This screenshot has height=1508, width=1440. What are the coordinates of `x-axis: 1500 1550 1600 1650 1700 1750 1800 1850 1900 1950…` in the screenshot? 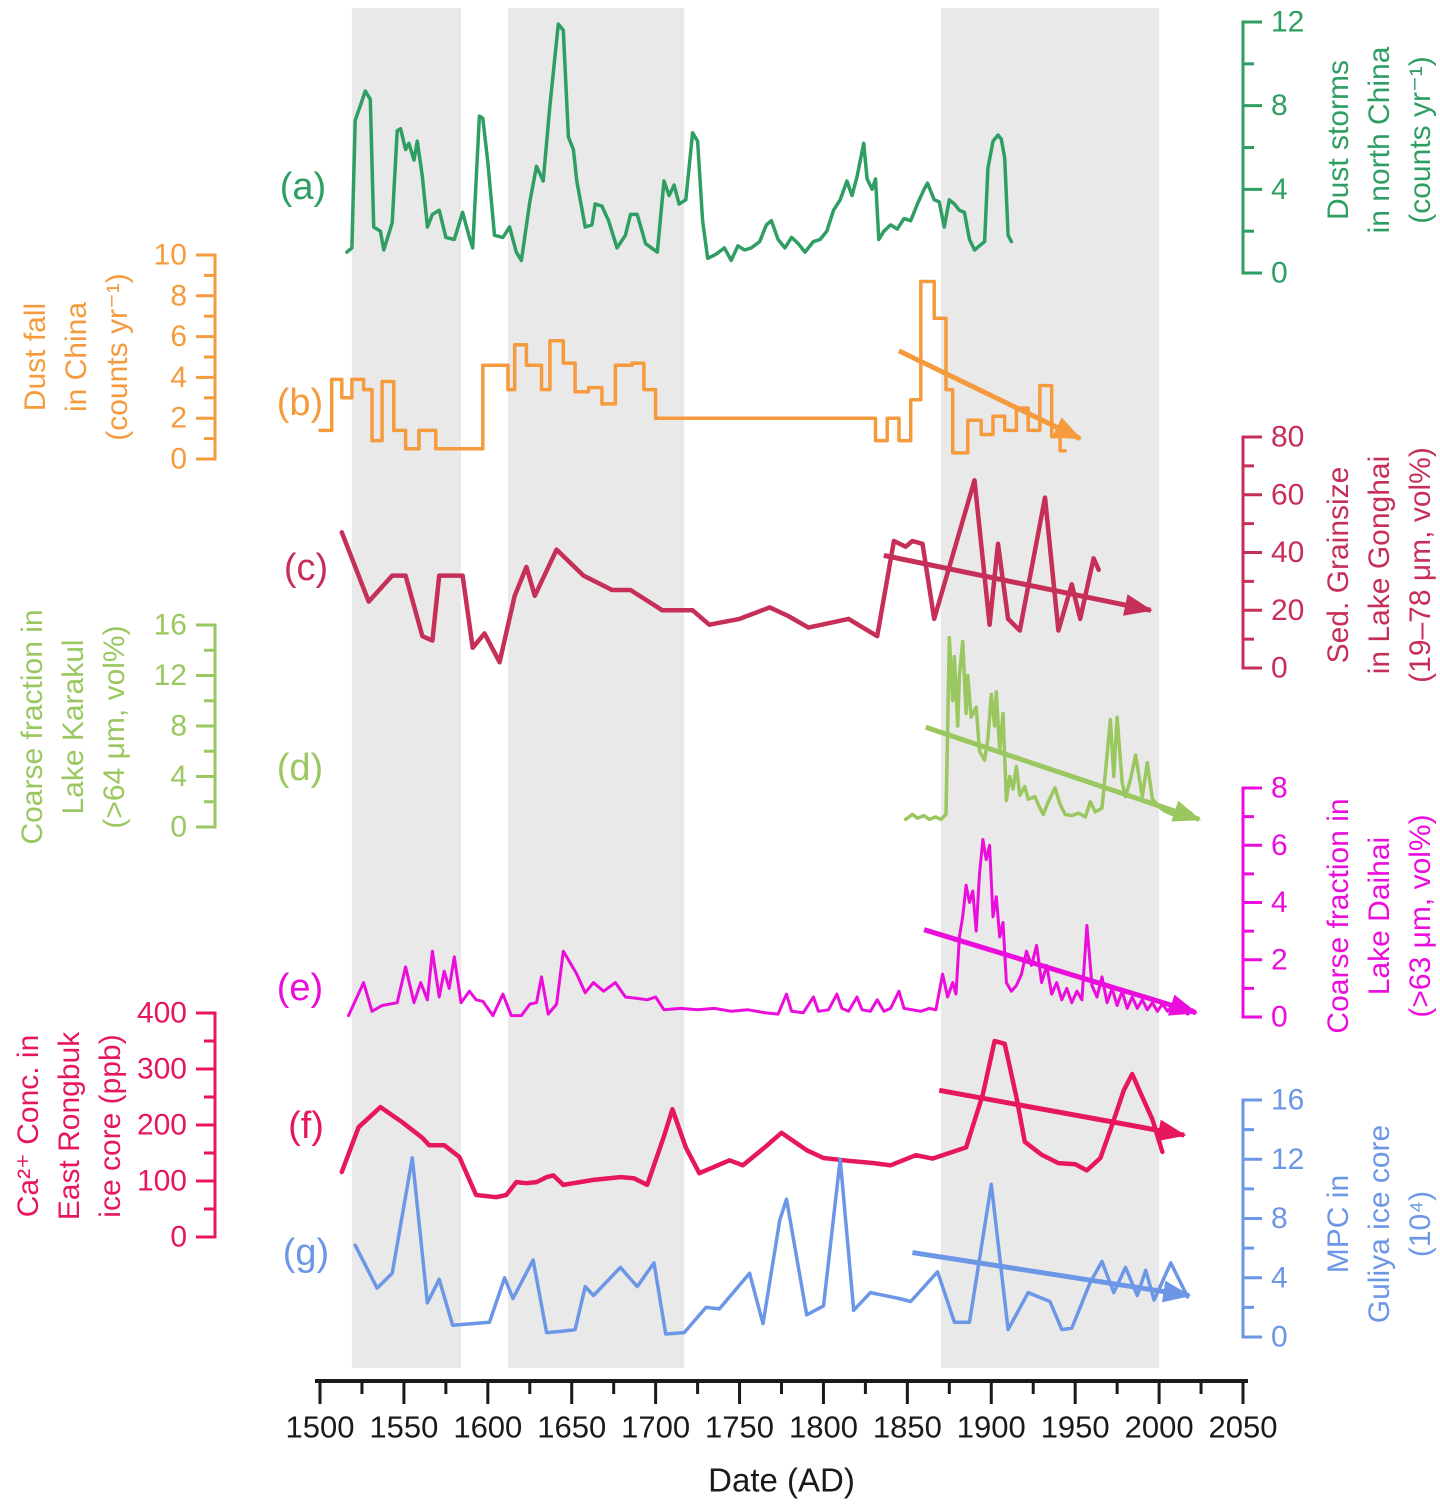 It's located at (782, 1439).